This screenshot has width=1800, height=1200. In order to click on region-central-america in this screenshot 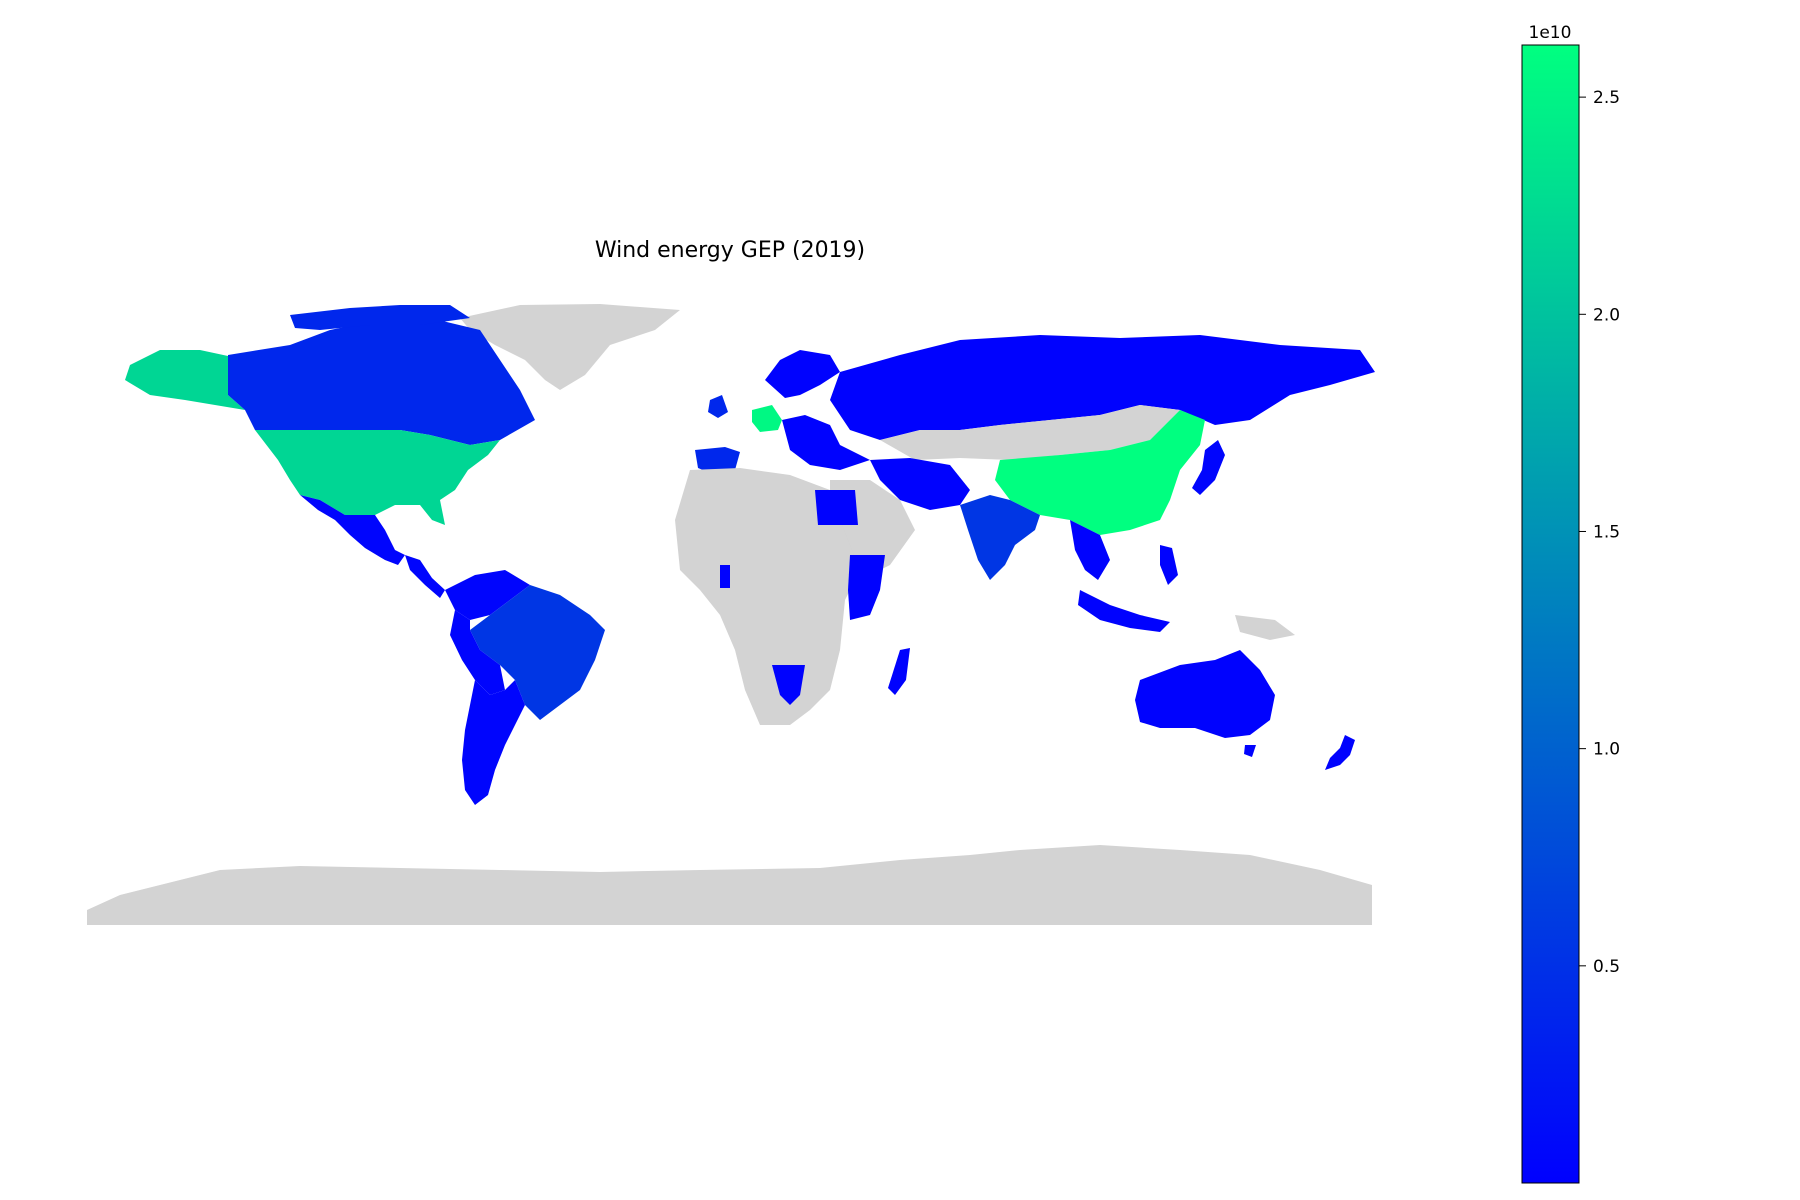, I will do `click(425, 576)`.